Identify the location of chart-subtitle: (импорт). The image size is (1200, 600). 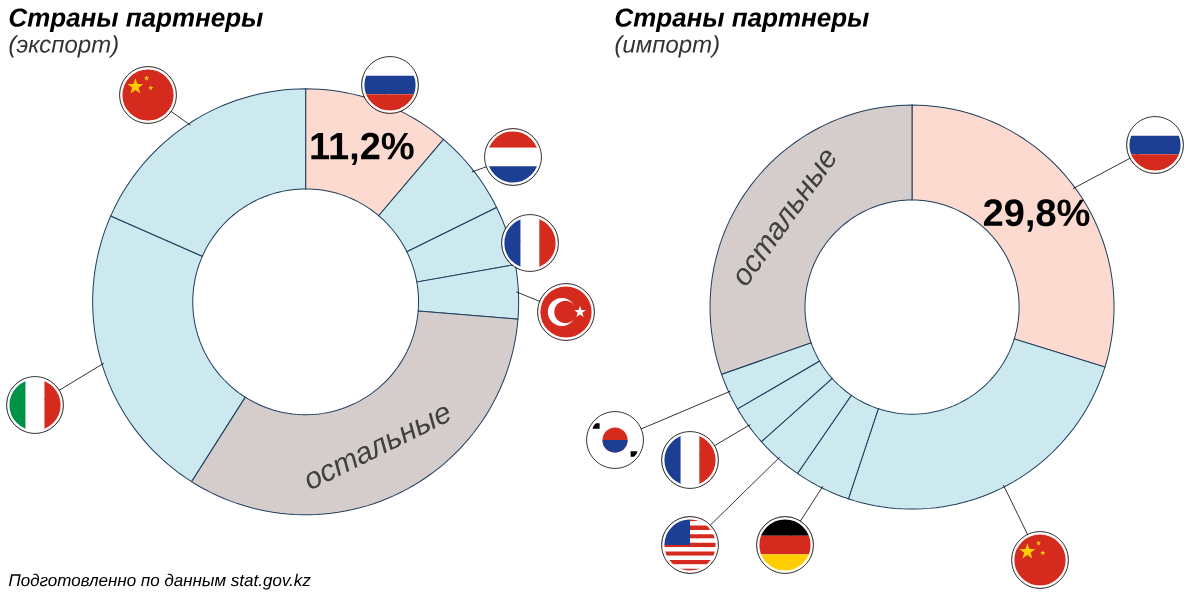
(667, 46).